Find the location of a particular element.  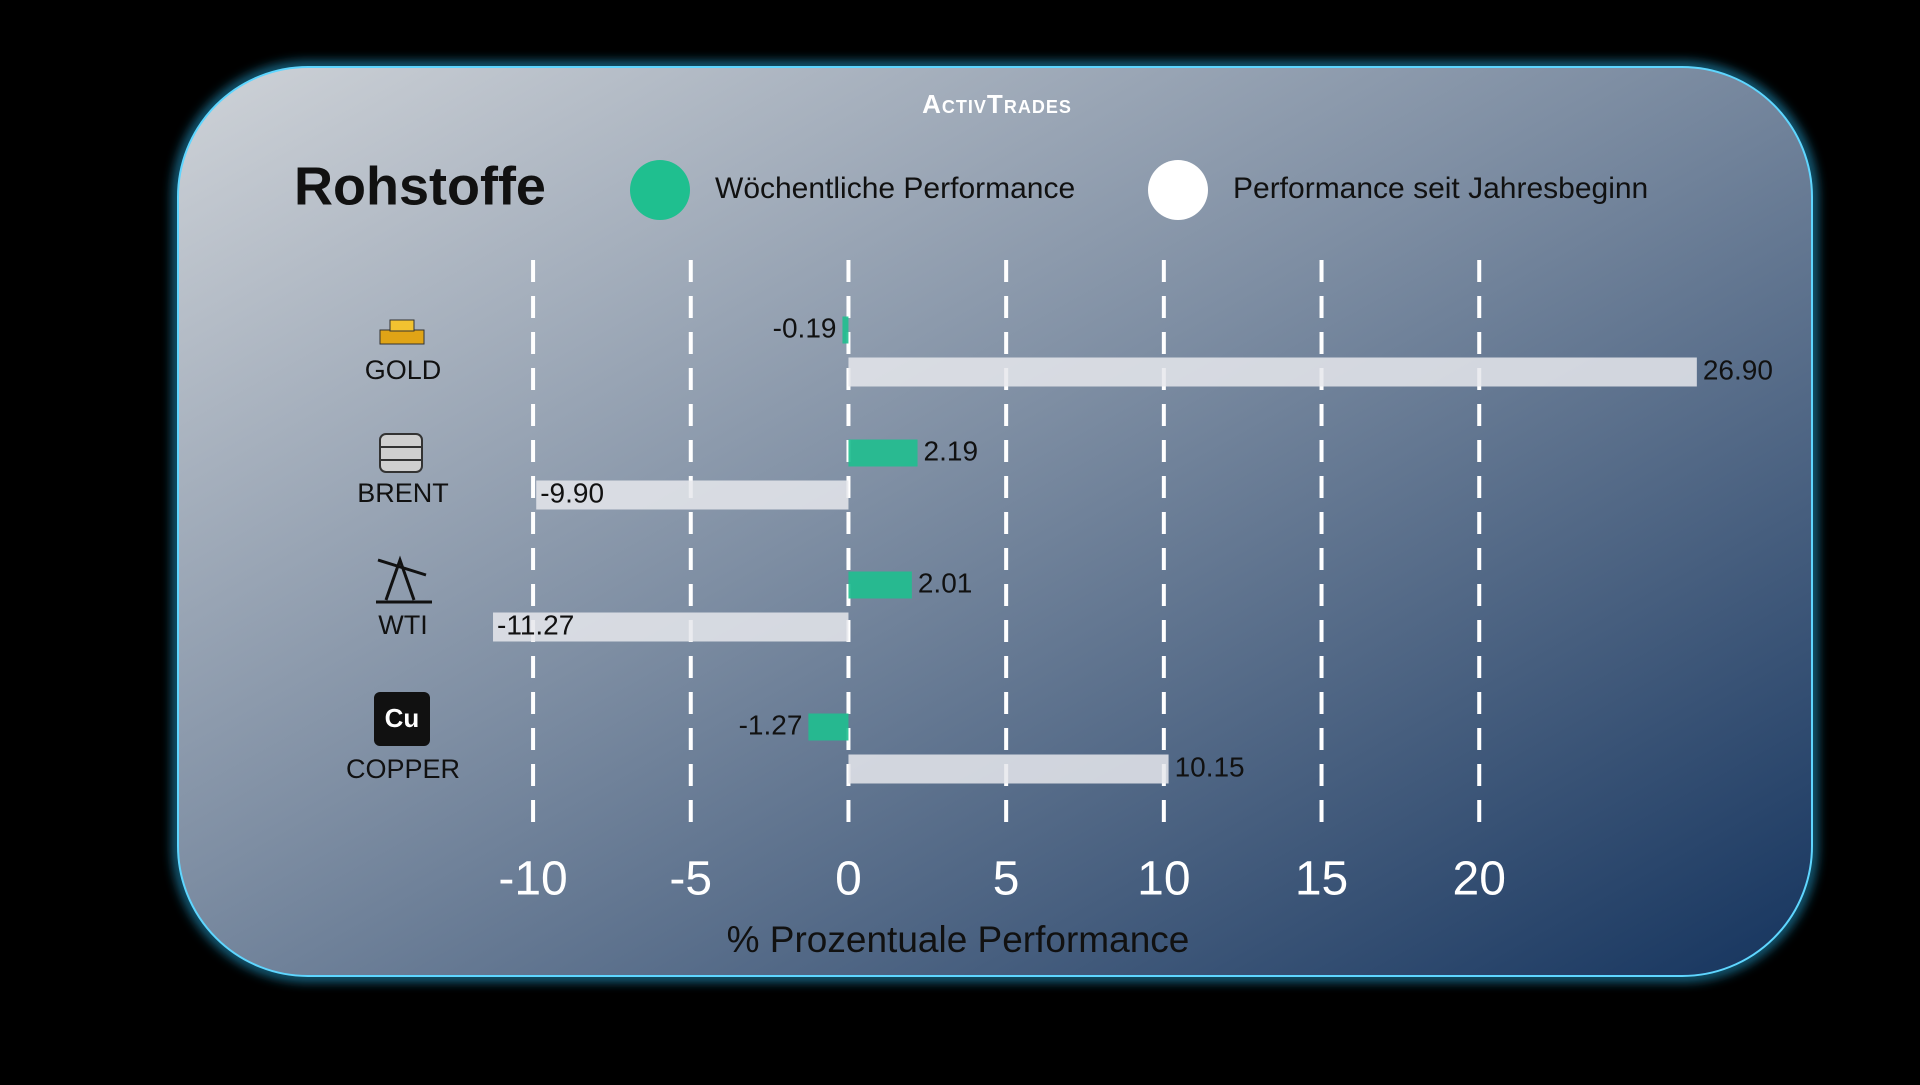

category-label: BRENT is located at coordinates (403, 493).